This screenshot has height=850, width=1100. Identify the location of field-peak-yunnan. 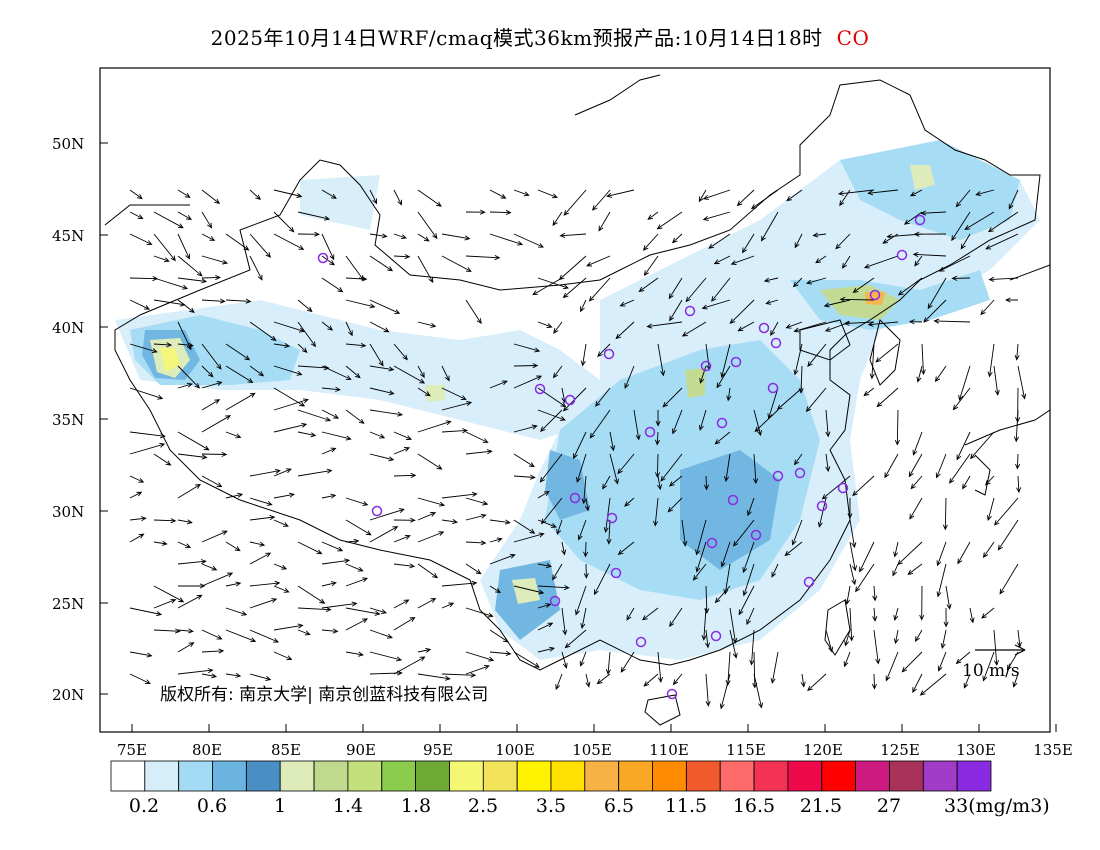
(526, 591).